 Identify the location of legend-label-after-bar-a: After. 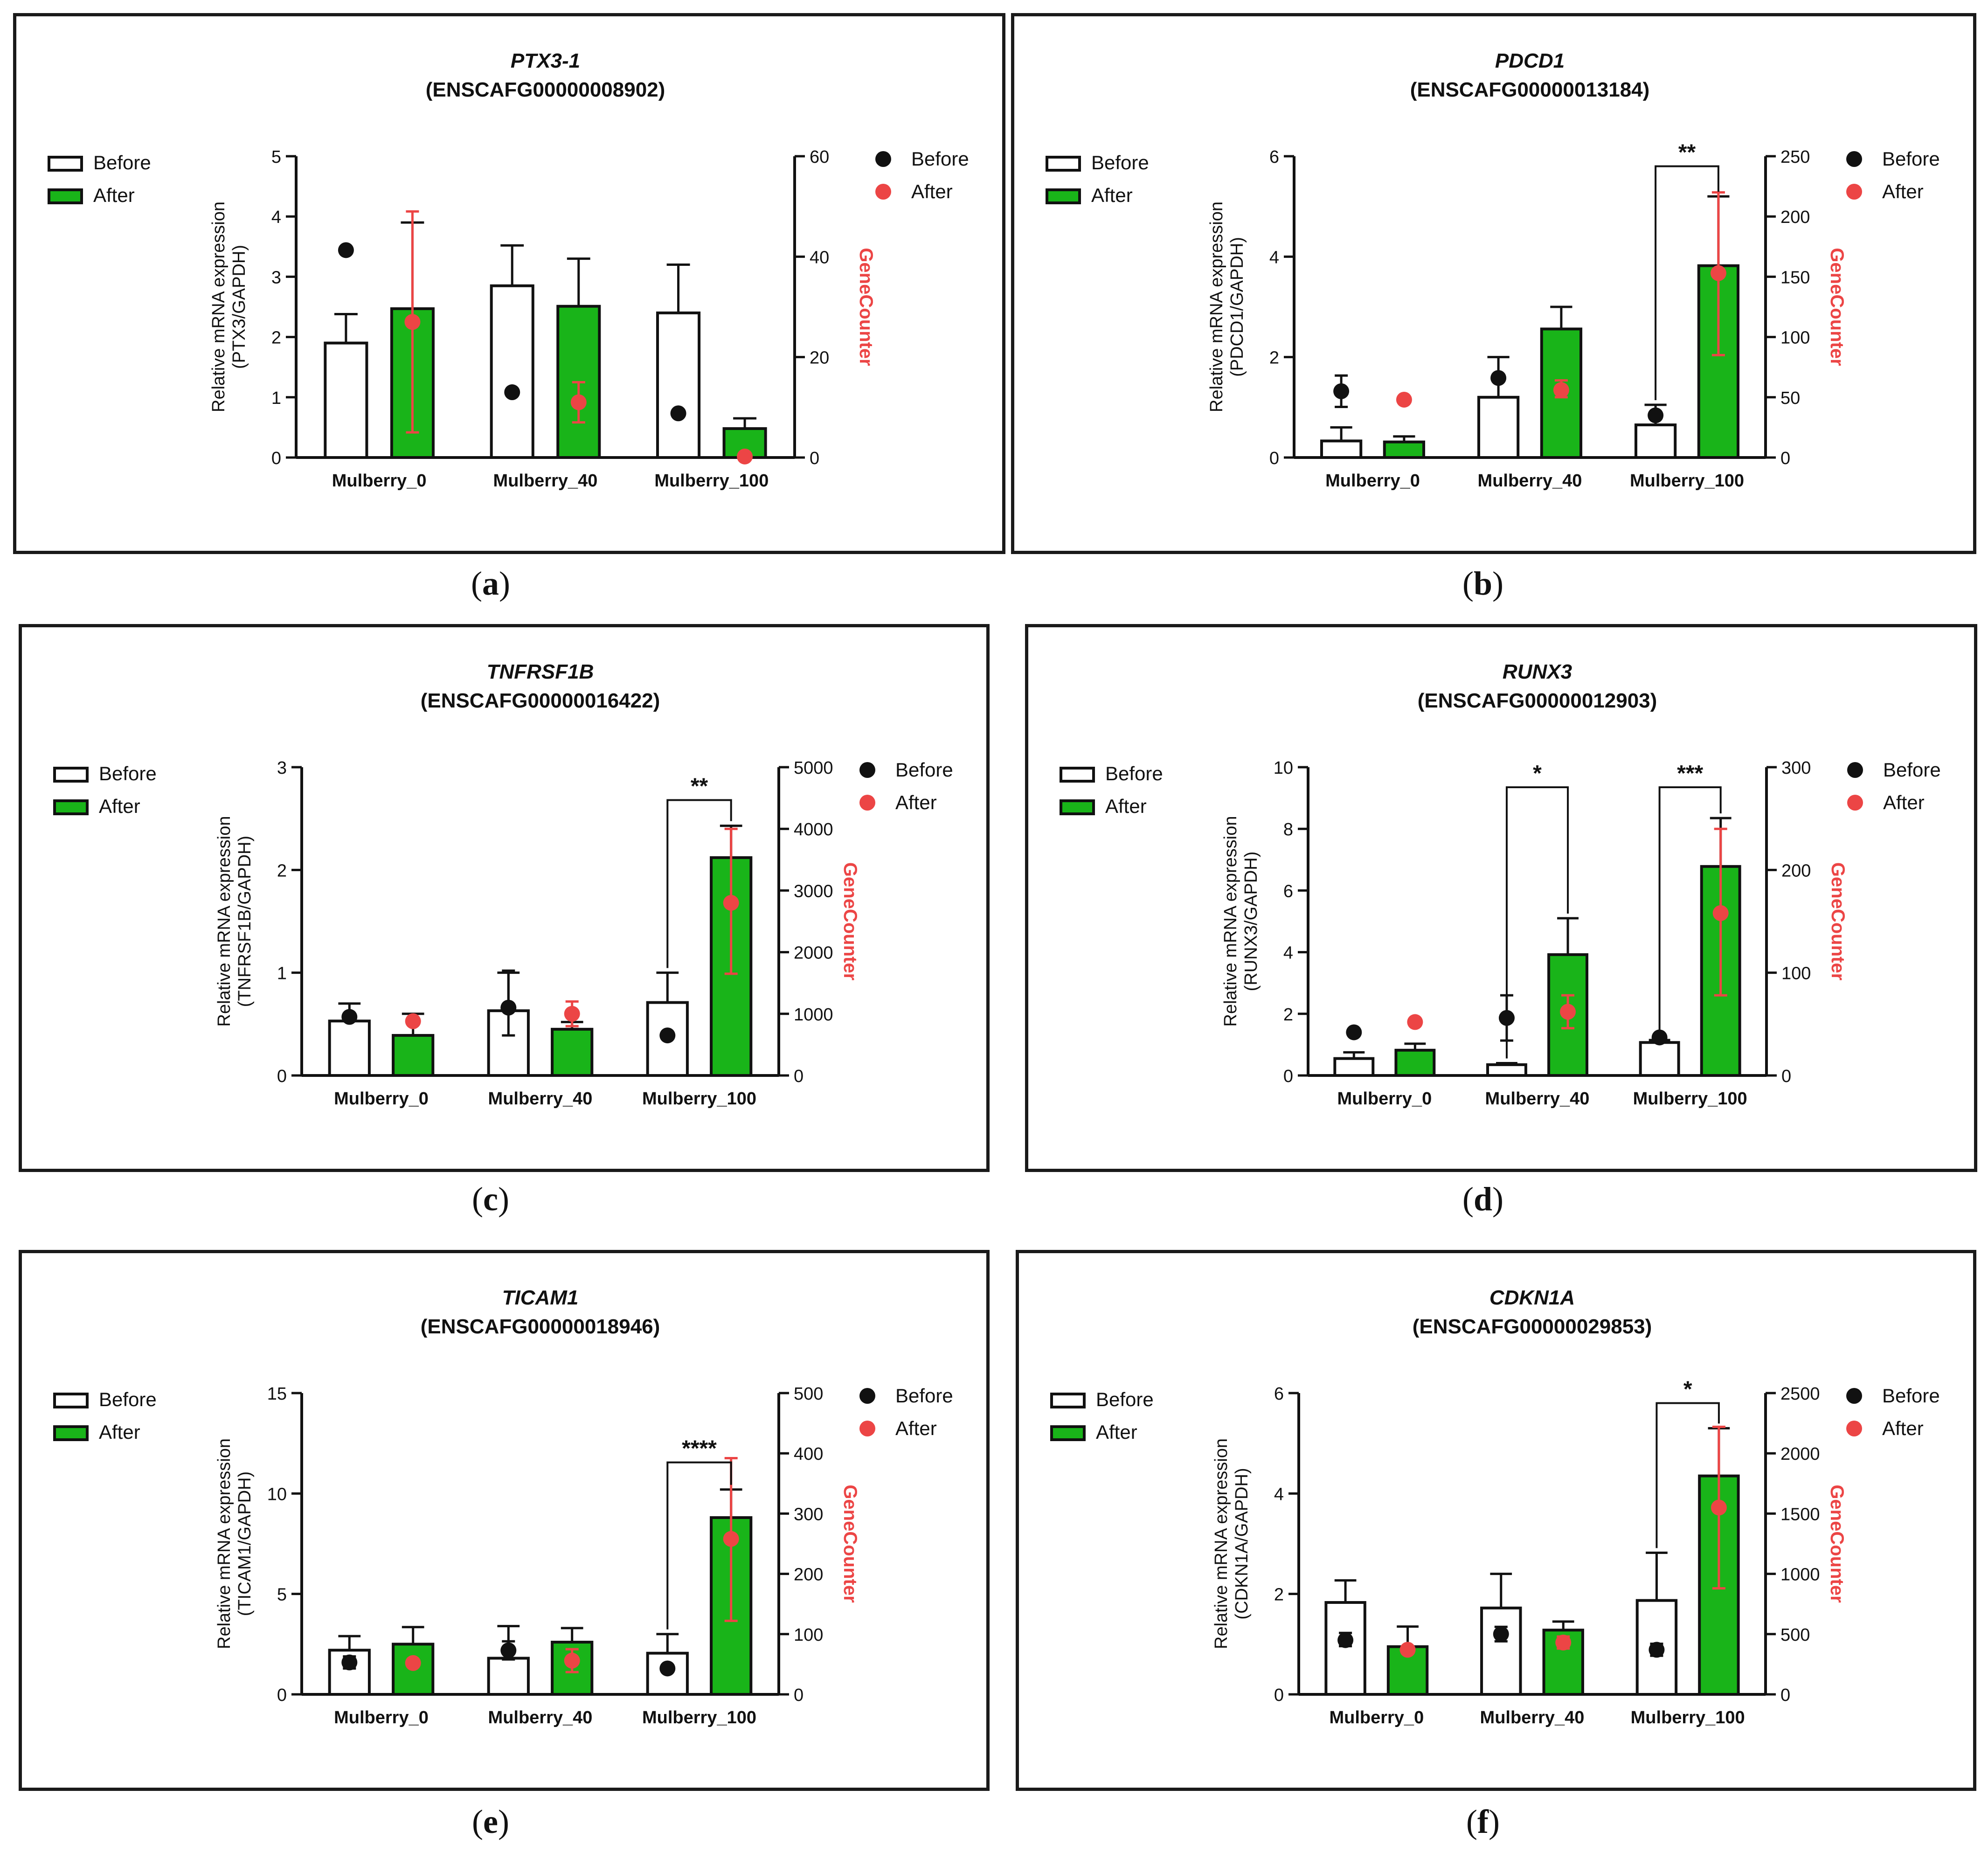
(114, 195).